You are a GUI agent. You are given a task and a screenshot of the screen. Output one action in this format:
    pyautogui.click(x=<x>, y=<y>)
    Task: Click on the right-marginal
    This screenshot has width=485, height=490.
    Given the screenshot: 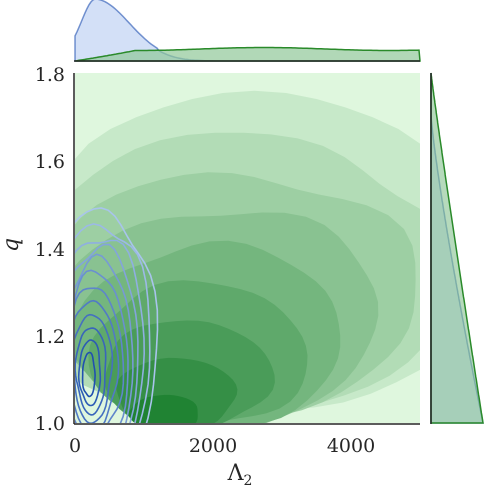 What is the action you would take?
    pyautogui.click(x=457, y=248)
    